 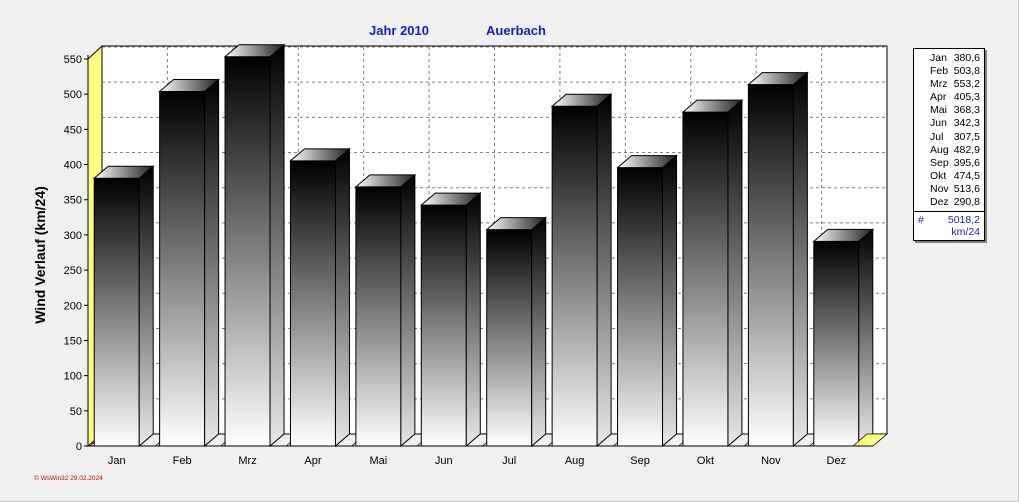 What do you see at coordinates (938, 97) in the screenshot?
I see `legend-month: Apr` at bounding box center [938, 97].